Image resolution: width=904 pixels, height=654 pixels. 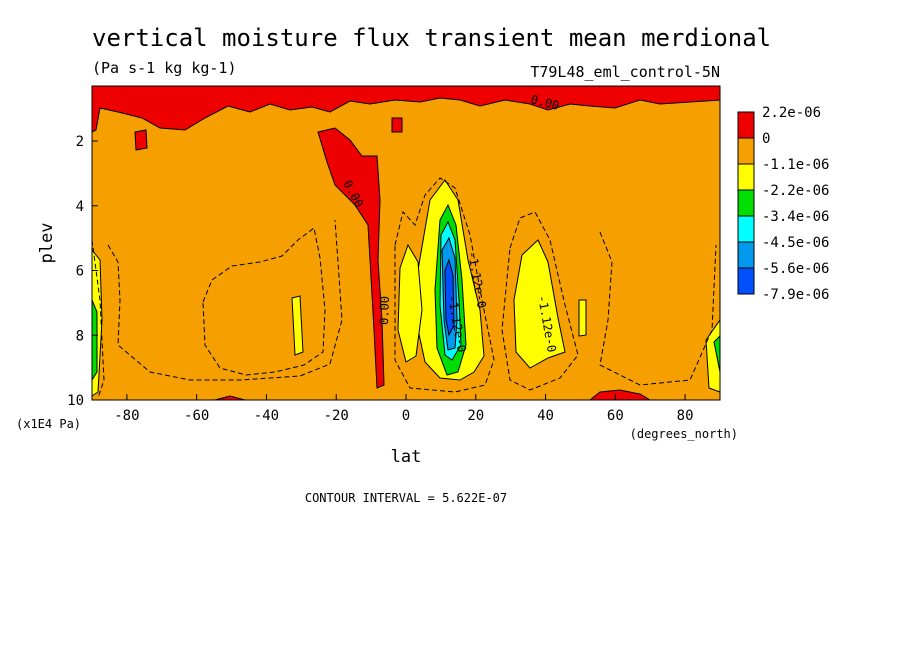 What do you see at coordinates (397, 125) in the screenshot?
I see `positive-blob-mid` at bounding box center [397, 125].